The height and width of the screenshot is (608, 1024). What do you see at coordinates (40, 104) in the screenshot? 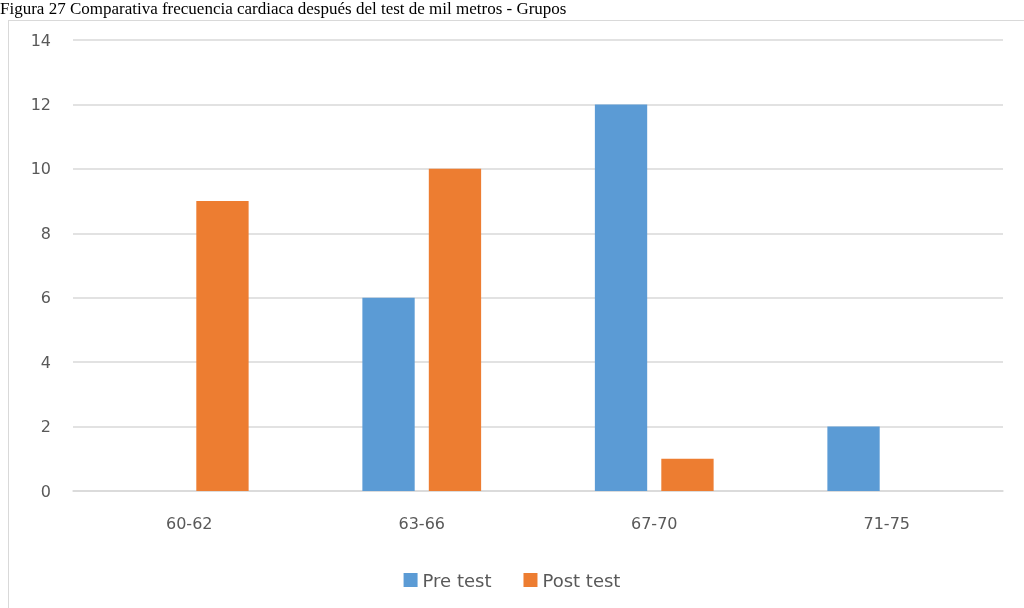
I see `y-tick-label: 12` at bounding box center [40, 104].